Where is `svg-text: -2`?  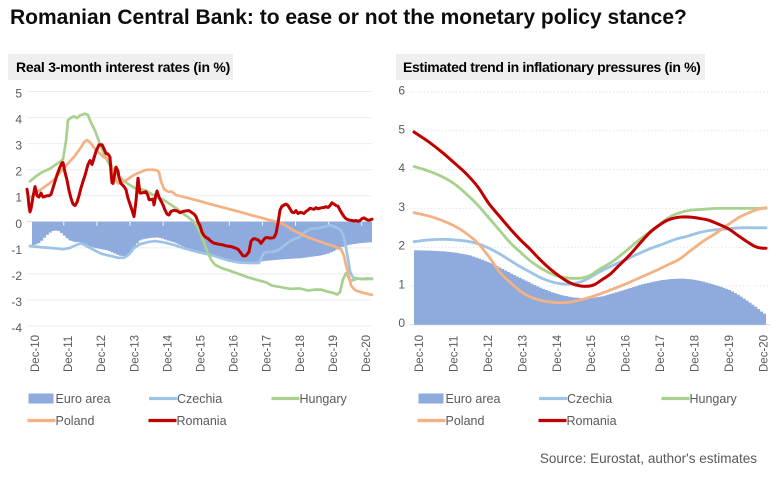 svg-text: -2 is located at coordinates (16, 276).